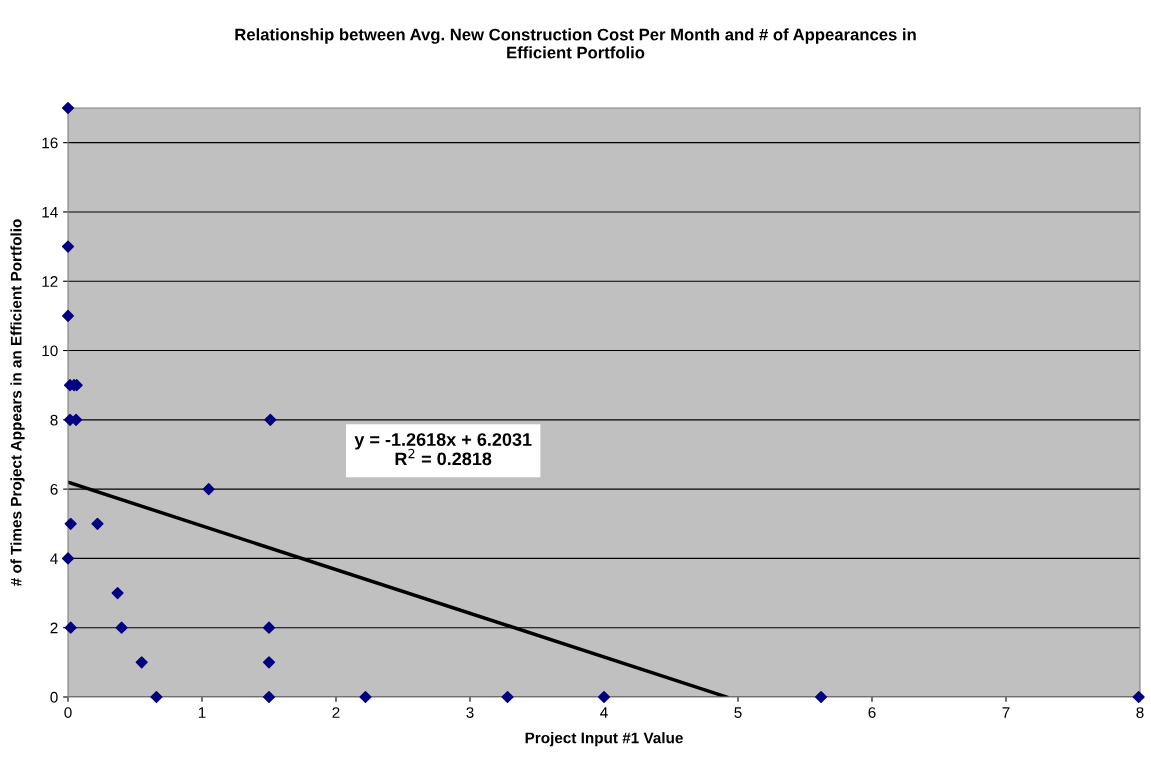  Describe the element at coordinates (54, 489) in the screenshot. I see `y-tick-label: 6` at that location.